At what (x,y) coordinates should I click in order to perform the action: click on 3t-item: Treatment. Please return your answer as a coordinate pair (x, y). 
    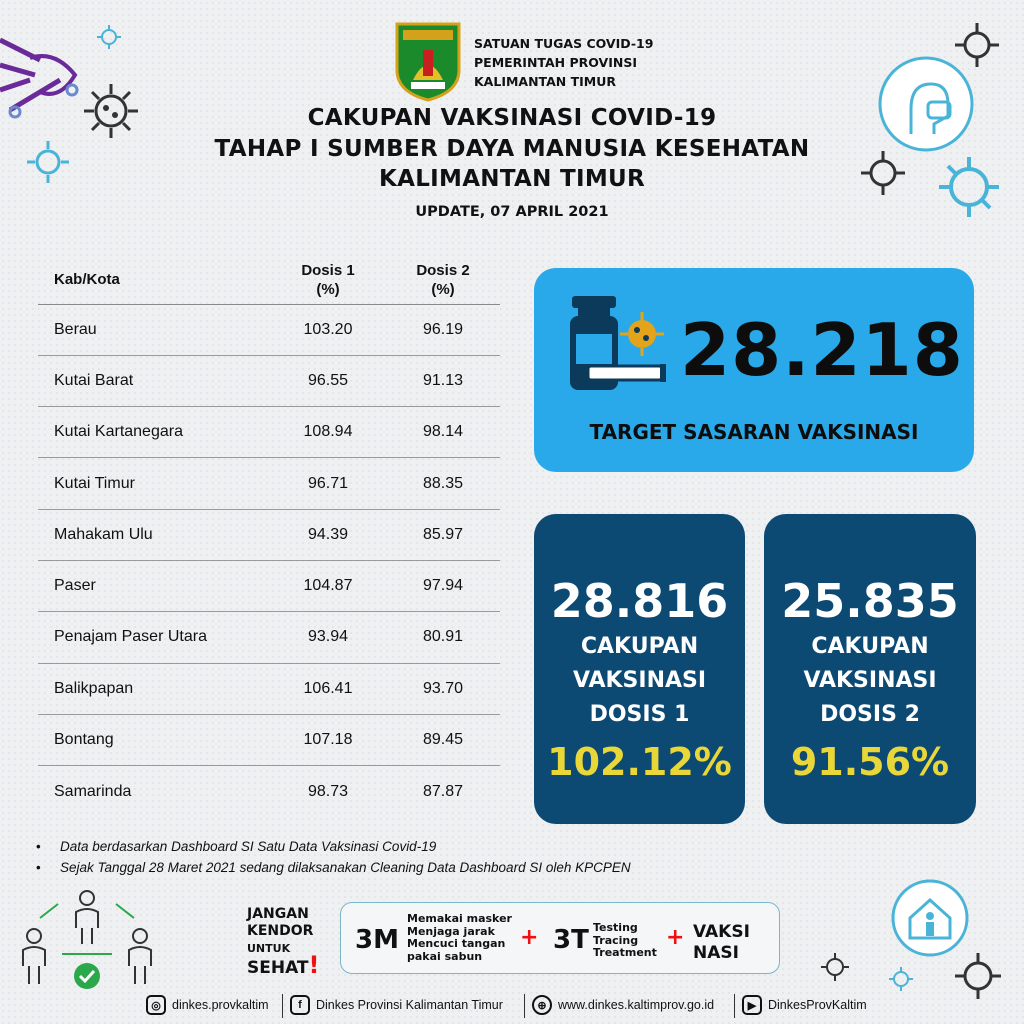
    Looking at the image, I should click on (625, 952).